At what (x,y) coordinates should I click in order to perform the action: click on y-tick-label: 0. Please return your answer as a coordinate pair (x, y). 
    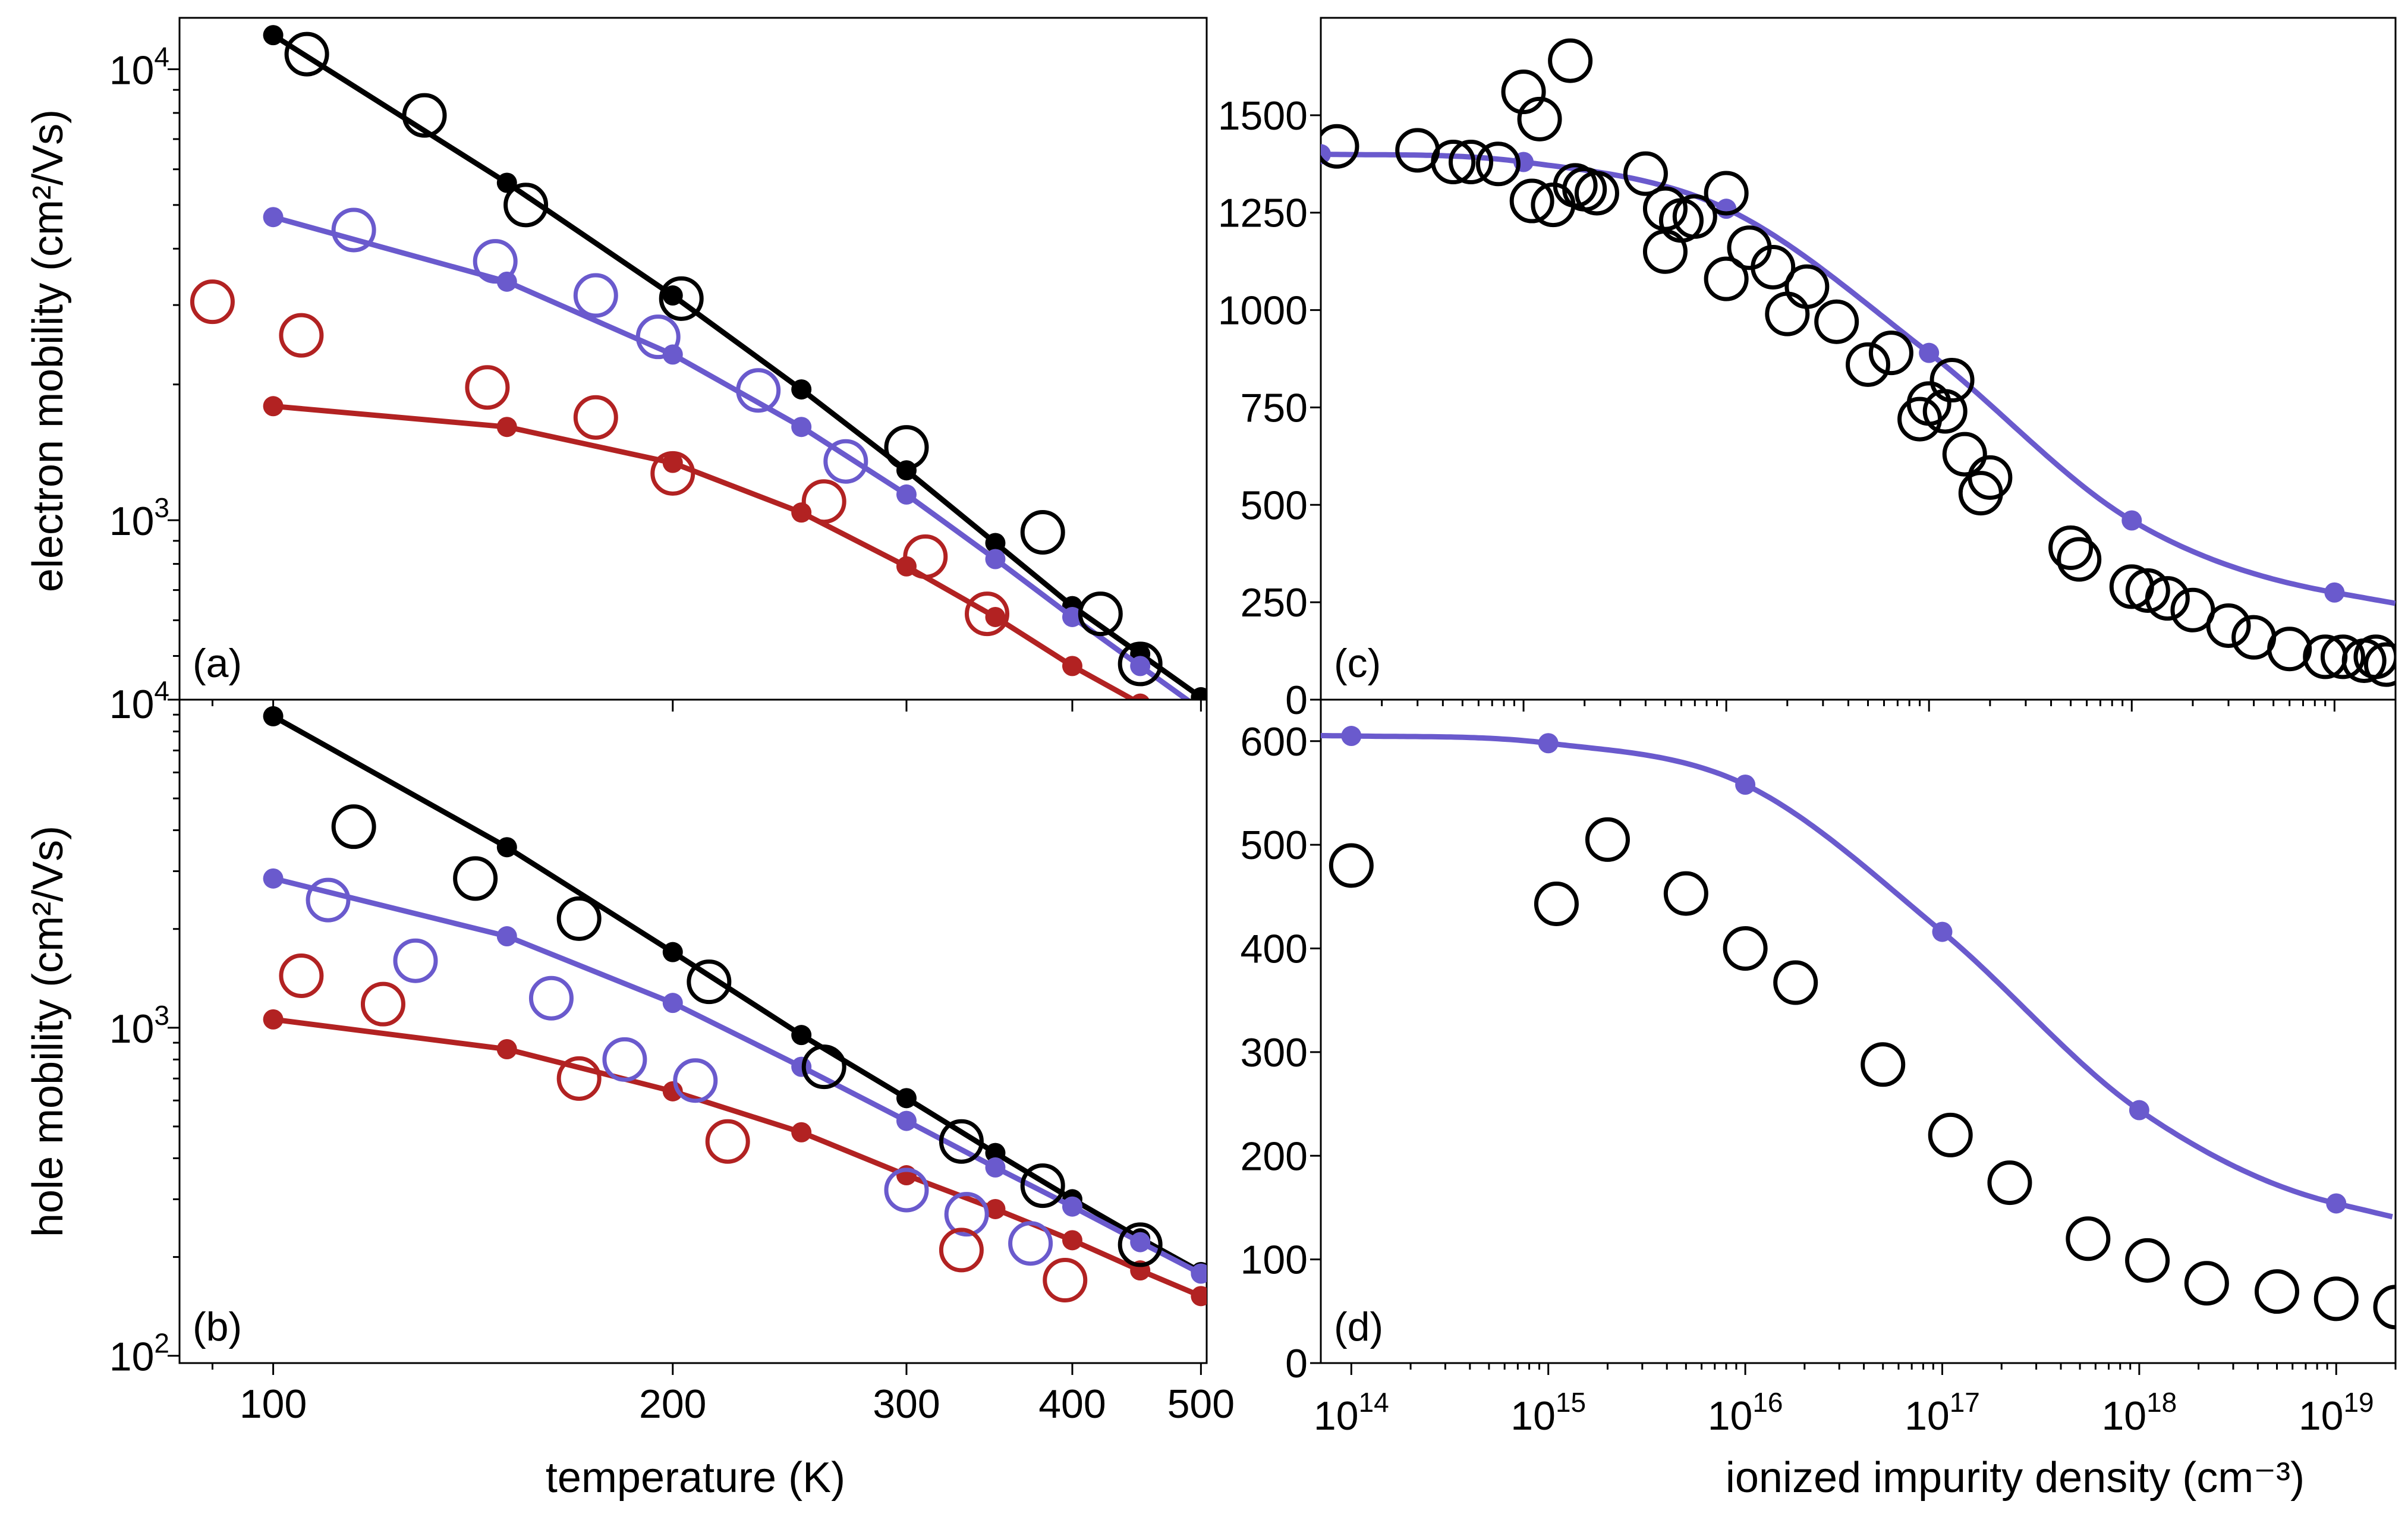
    Looking at the image, I should click on (1297, 700).